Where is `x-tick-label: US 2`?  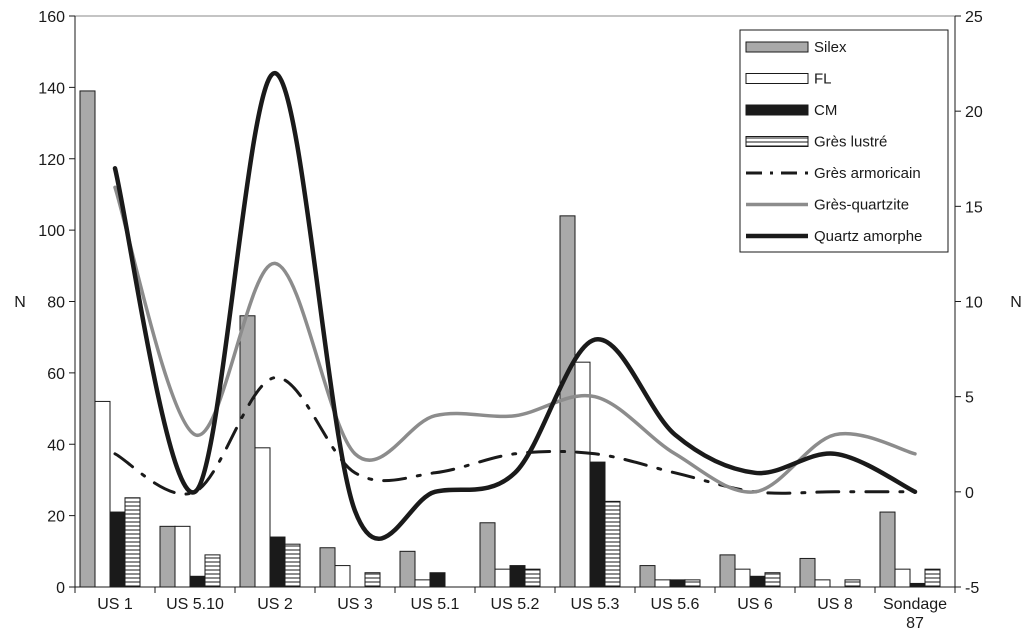 x-tick-label: US 2 is located at coordinates (275, 604).